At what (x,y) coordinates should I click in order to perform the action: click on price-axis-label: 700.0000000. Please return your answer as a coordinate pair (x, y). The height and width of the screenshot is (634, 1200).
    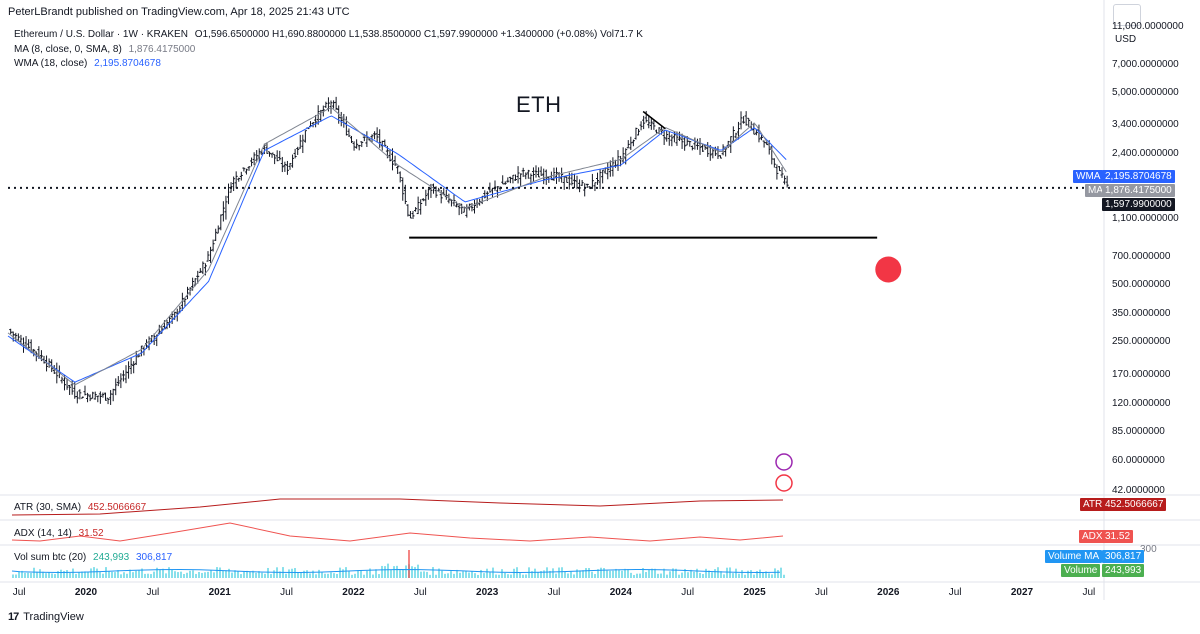
    Looking at the image, I should click on (1141, 256).